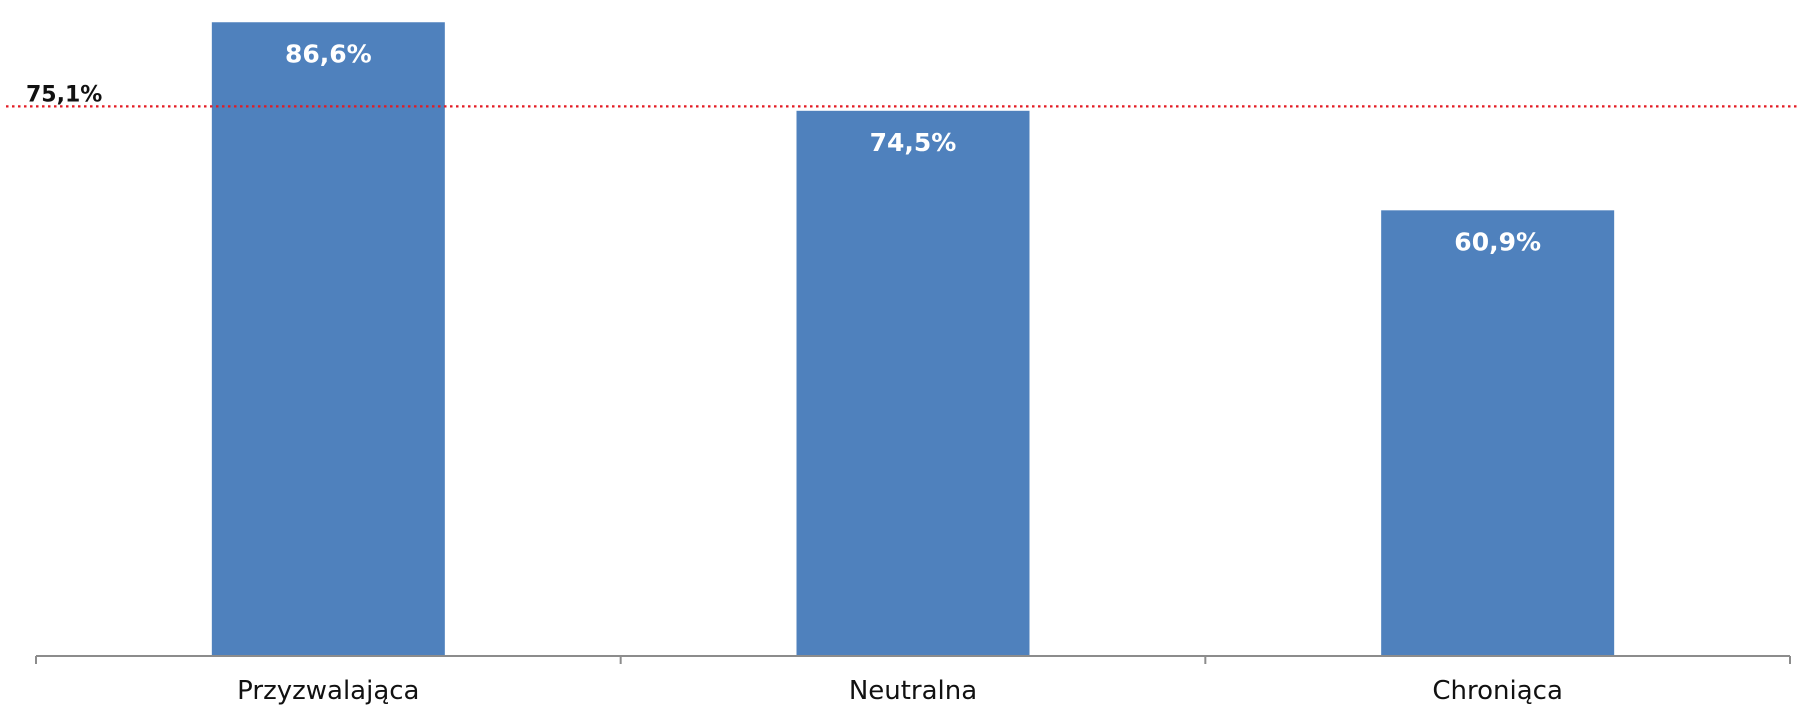 The height and width of the screenshot is (705, 1800). I want to click on bar-value-label-3: 60,9%, so click(1497, 241).